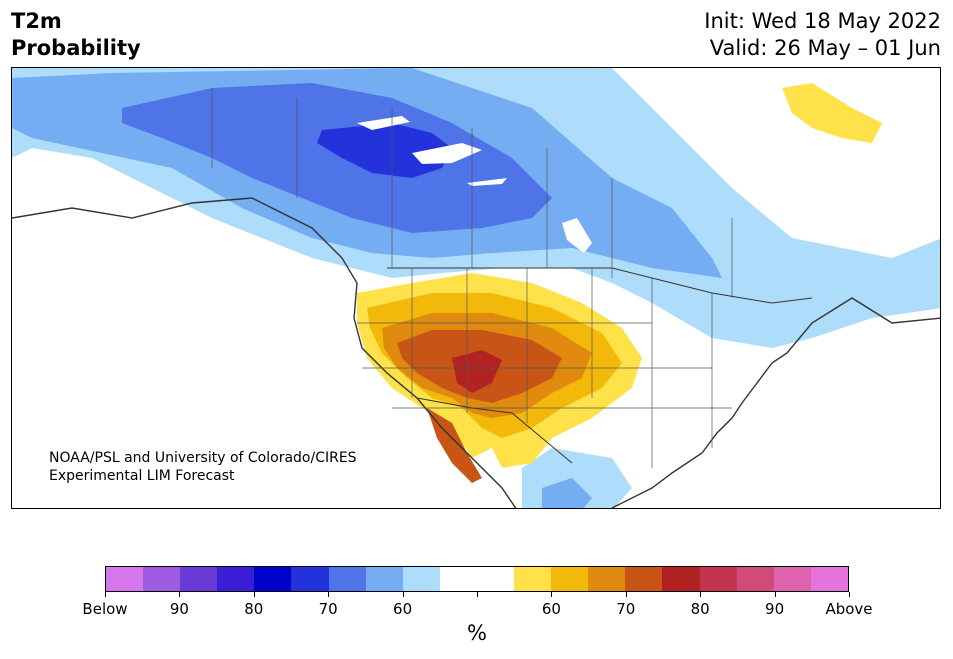 The height and width of the screenshot is (659, 953). Describe the element at coordinates (577, 235) in the screenshot. I see `lake-winnipeg` at that location.